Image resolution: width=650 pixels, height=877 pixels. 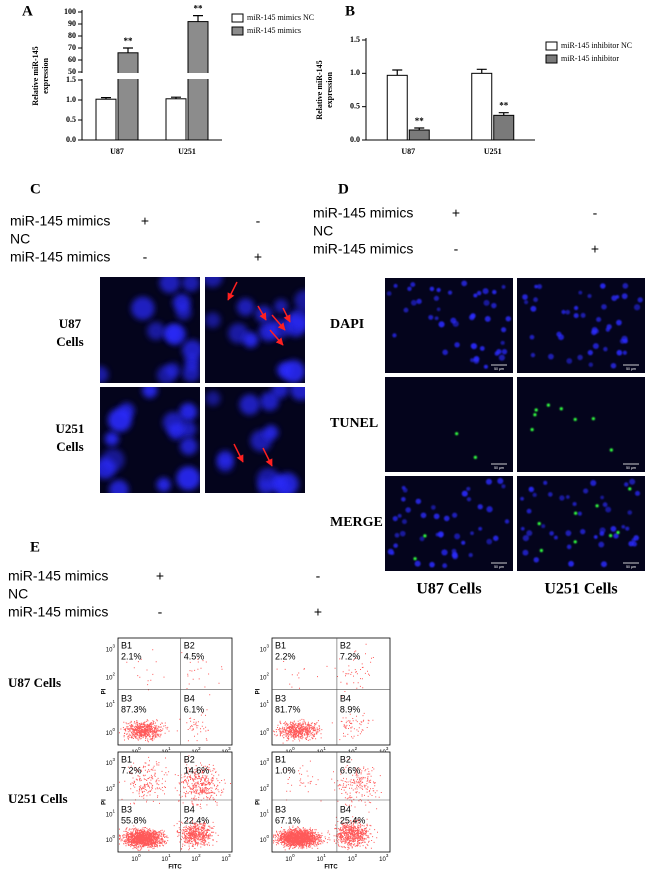 I want to click on y-tick-label: 10³, so click(x=111, y=761).